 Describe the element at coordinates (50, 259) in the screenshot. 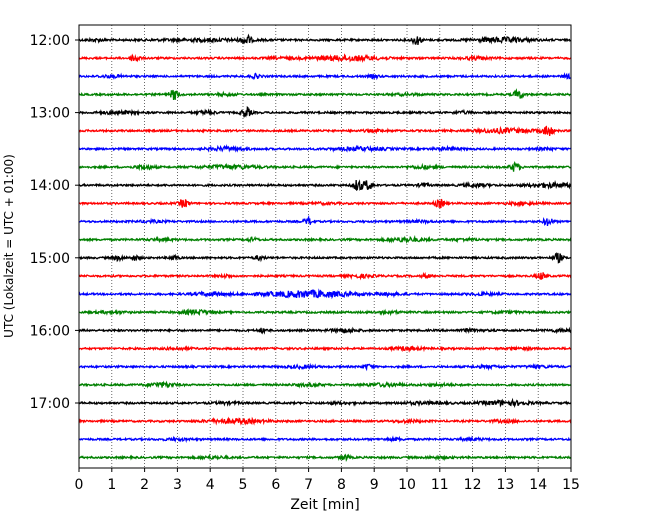

I see `y-tick-label: 15:00` at that location.